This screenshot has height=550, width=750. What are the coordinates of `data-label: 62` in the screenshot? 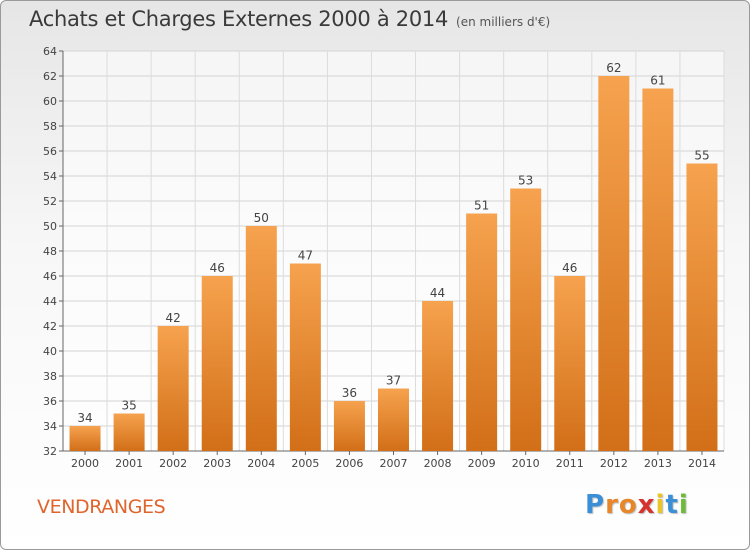 It's located at (613, 68).